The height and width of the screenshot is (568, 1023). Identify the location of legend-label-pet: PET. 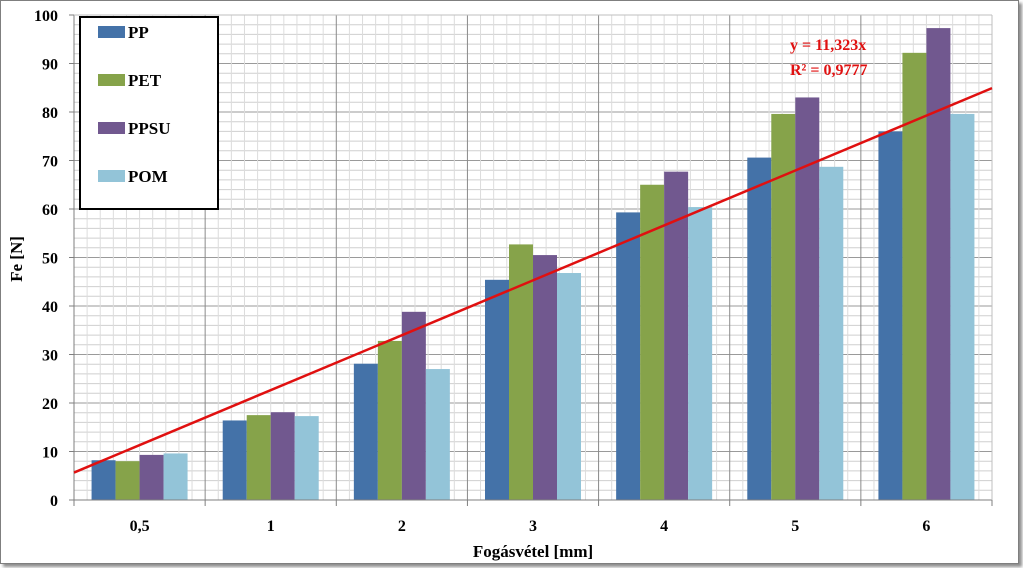
(145, 80).